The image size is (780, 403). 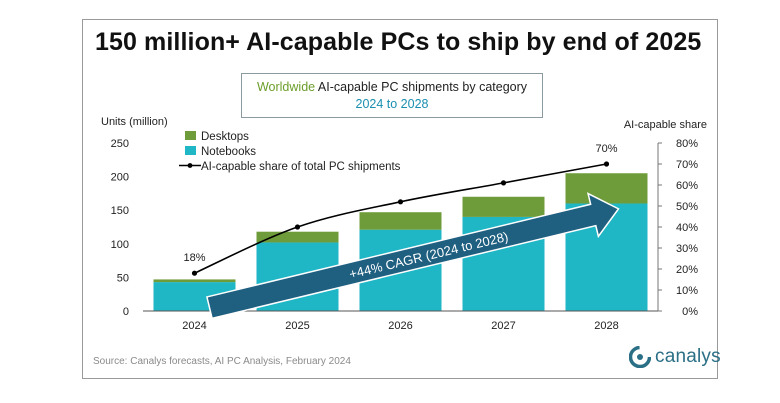 I want to click on share-data-label: 70%, so click(x=606, y=149).